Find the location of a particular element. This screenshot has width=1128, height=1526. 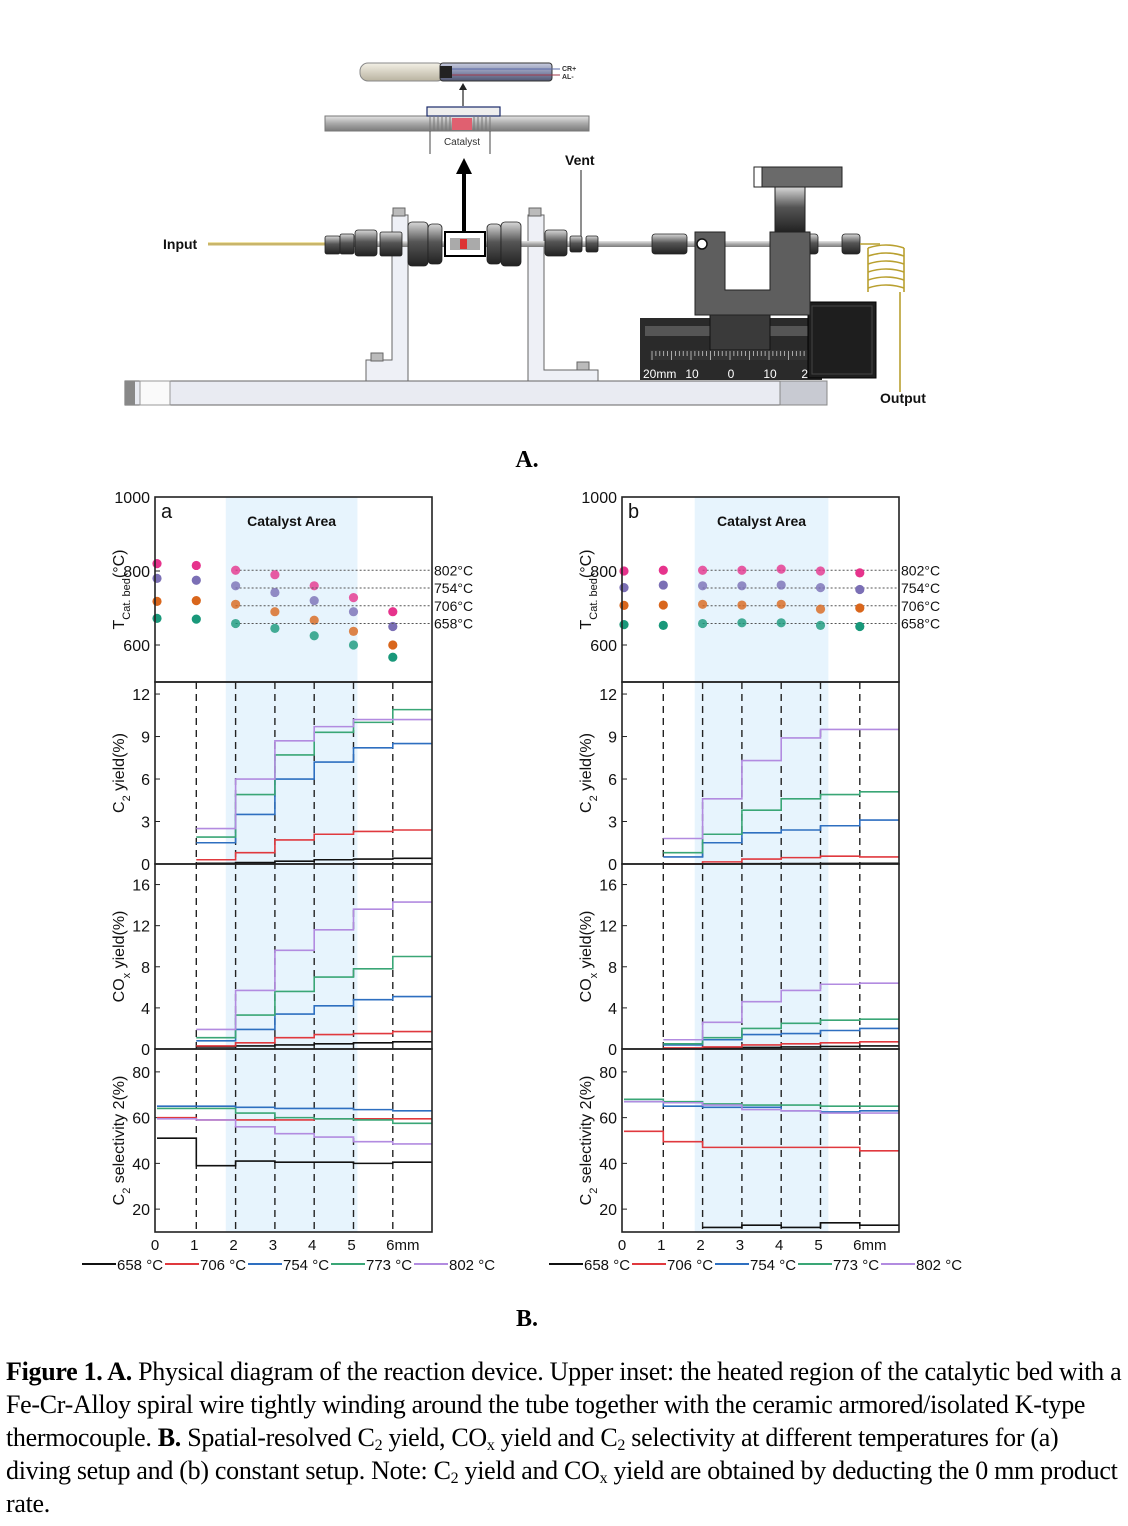

carriage-bracket is located at coordinates (768, 241).